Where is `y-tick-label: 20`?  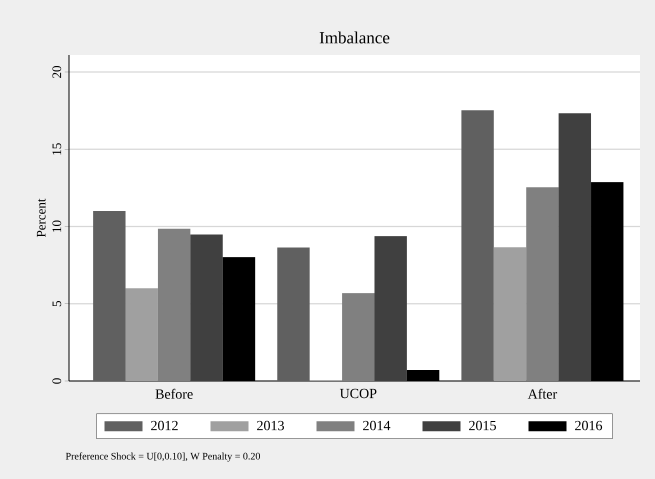
y-tick-label: 20 is located at coordinates (57, 72).